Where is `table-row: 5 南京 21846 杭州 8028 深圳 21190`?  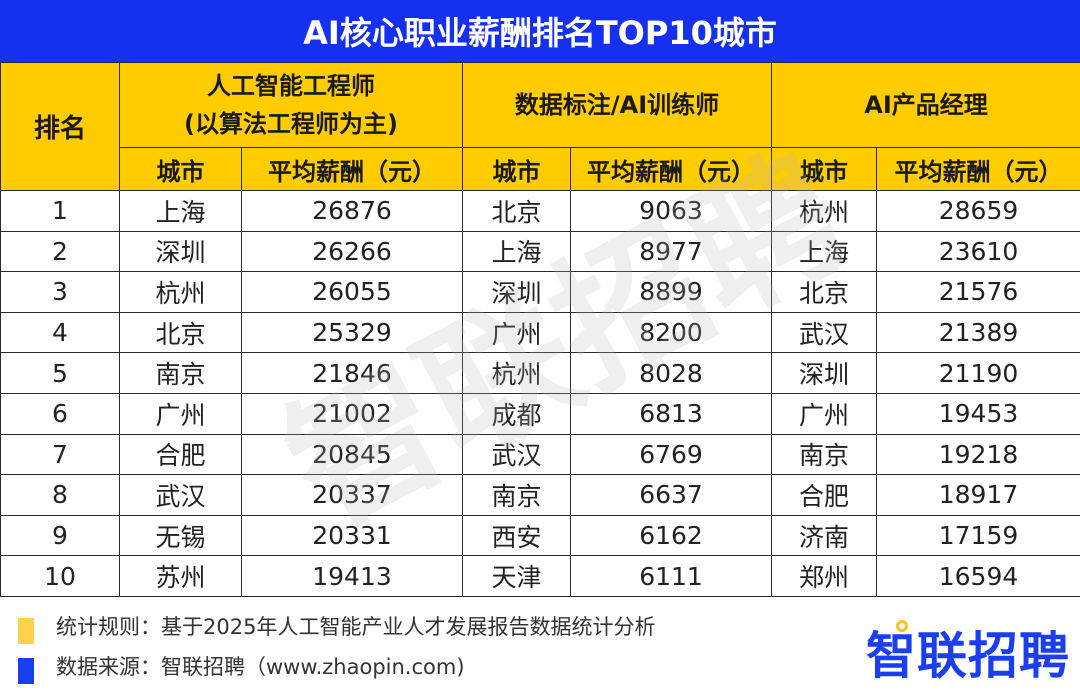
table-row: 5 南京 21846 杭州 8028 深圳 21190 is located at coordinates (540, 373).